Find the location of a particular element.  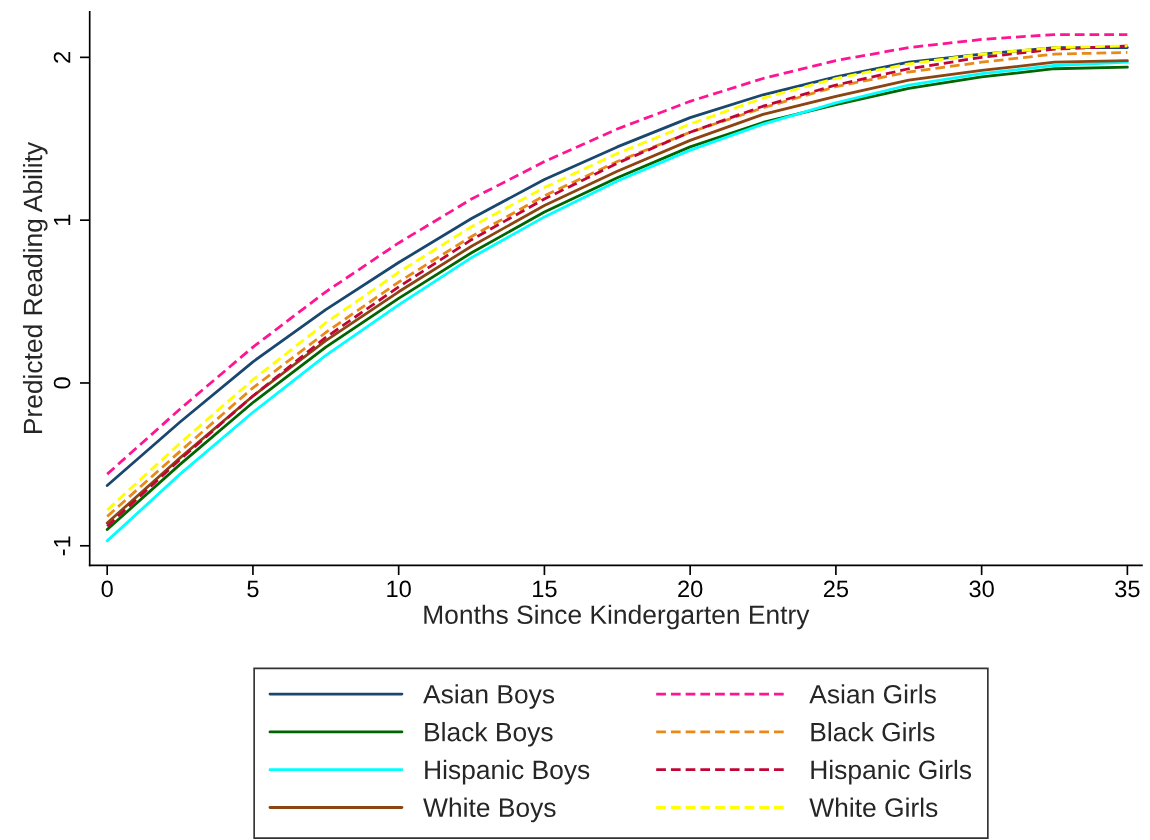

legend-label: Black Girls is located at coordinates (873, 732).